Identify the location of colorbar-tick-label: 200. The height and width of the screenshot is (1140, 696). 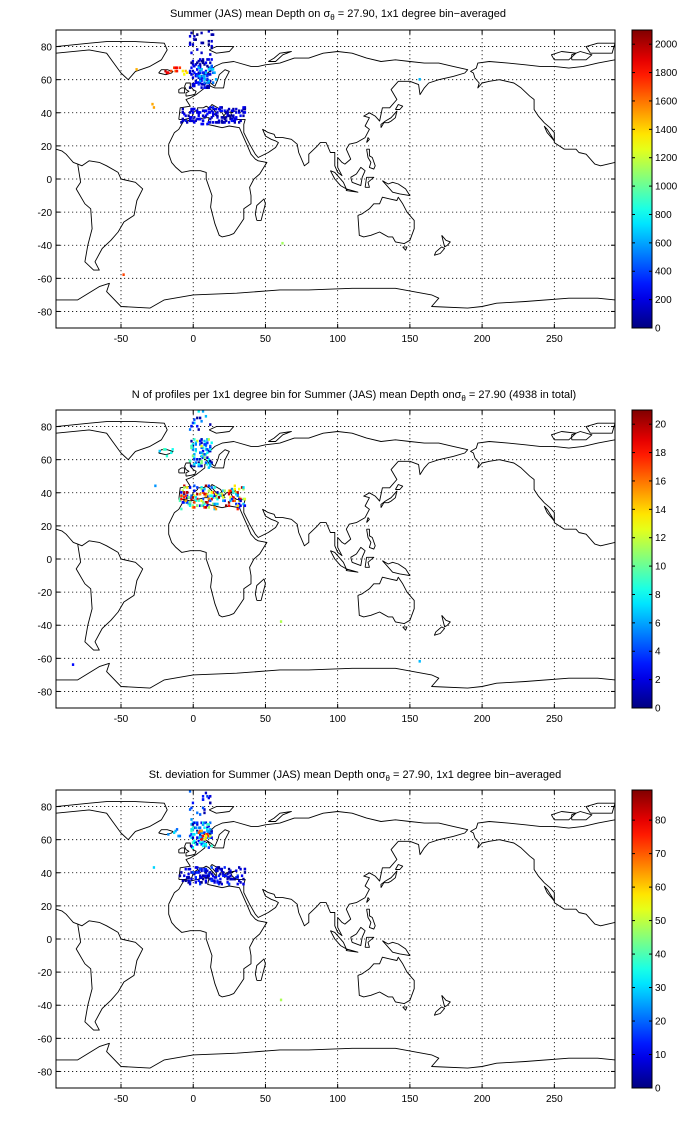
(663, 300).